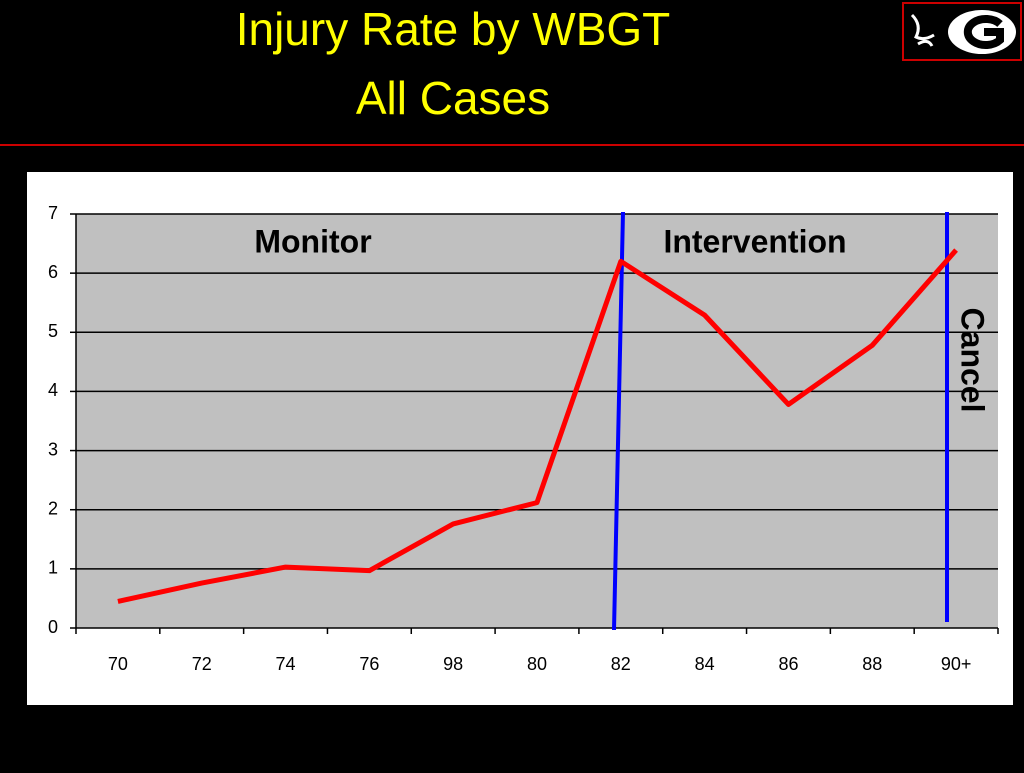 Image resolution: width=1024 pixels, height=773 pixels. What do you see at coordinates (922, 30) in the screenshot?
I see `logo-mark` at bounding box center [922, 30].